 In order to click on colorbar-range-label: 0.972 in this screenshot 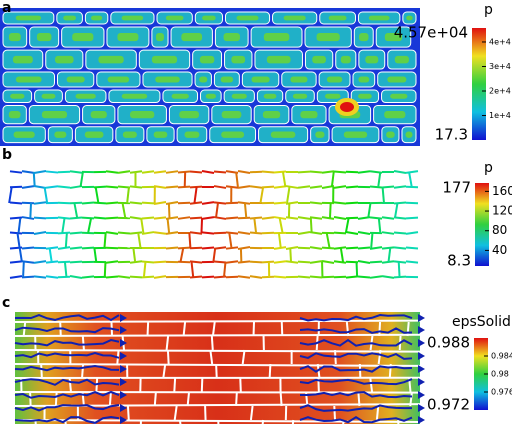, I will do `click(448, 405)`.